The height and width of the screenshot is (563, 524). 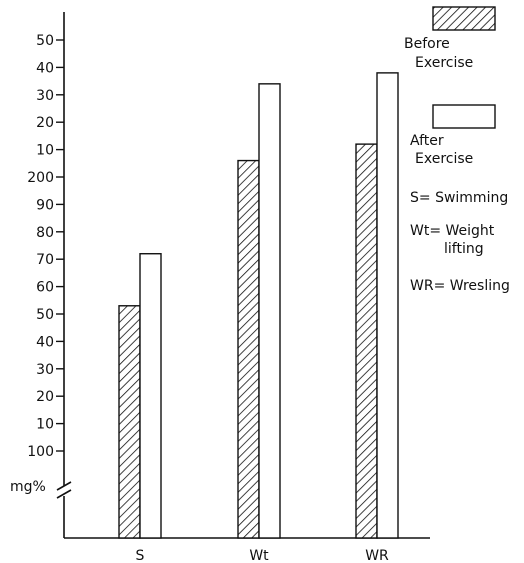 I want to click on legend-label-after-line2: Exercise, so click(x=444, y=159).